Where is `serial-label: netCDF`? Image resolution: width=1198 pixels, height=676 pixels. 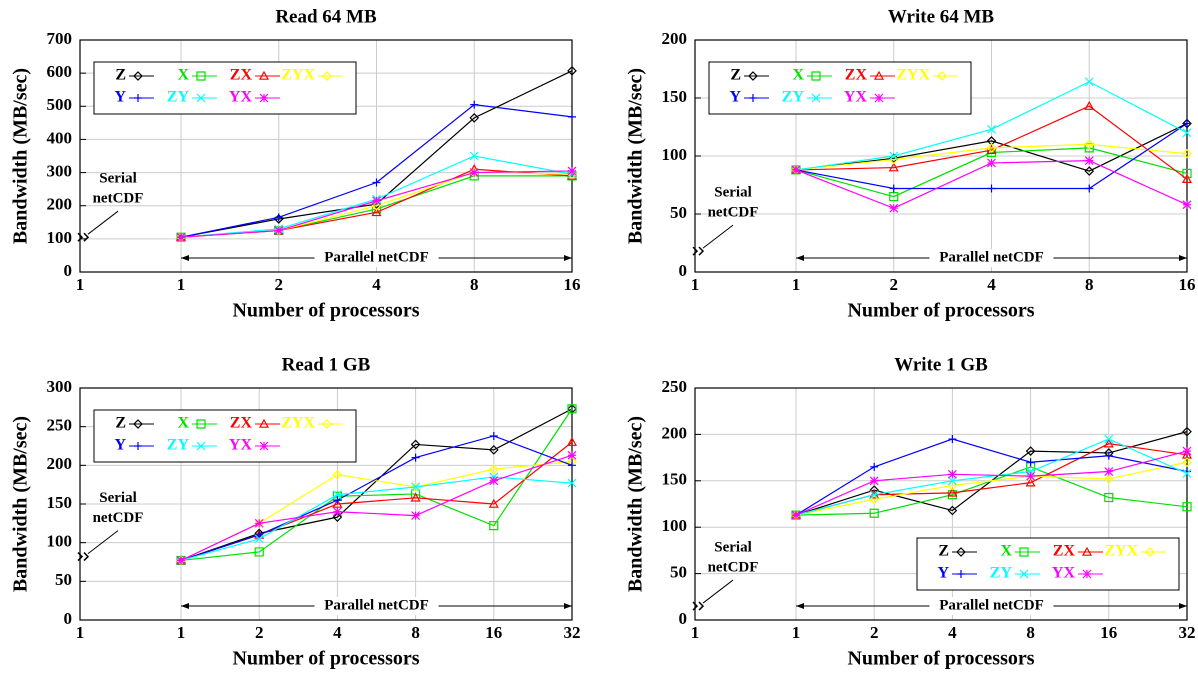 serial-label: netCDF is located at coordinates (118, 518).